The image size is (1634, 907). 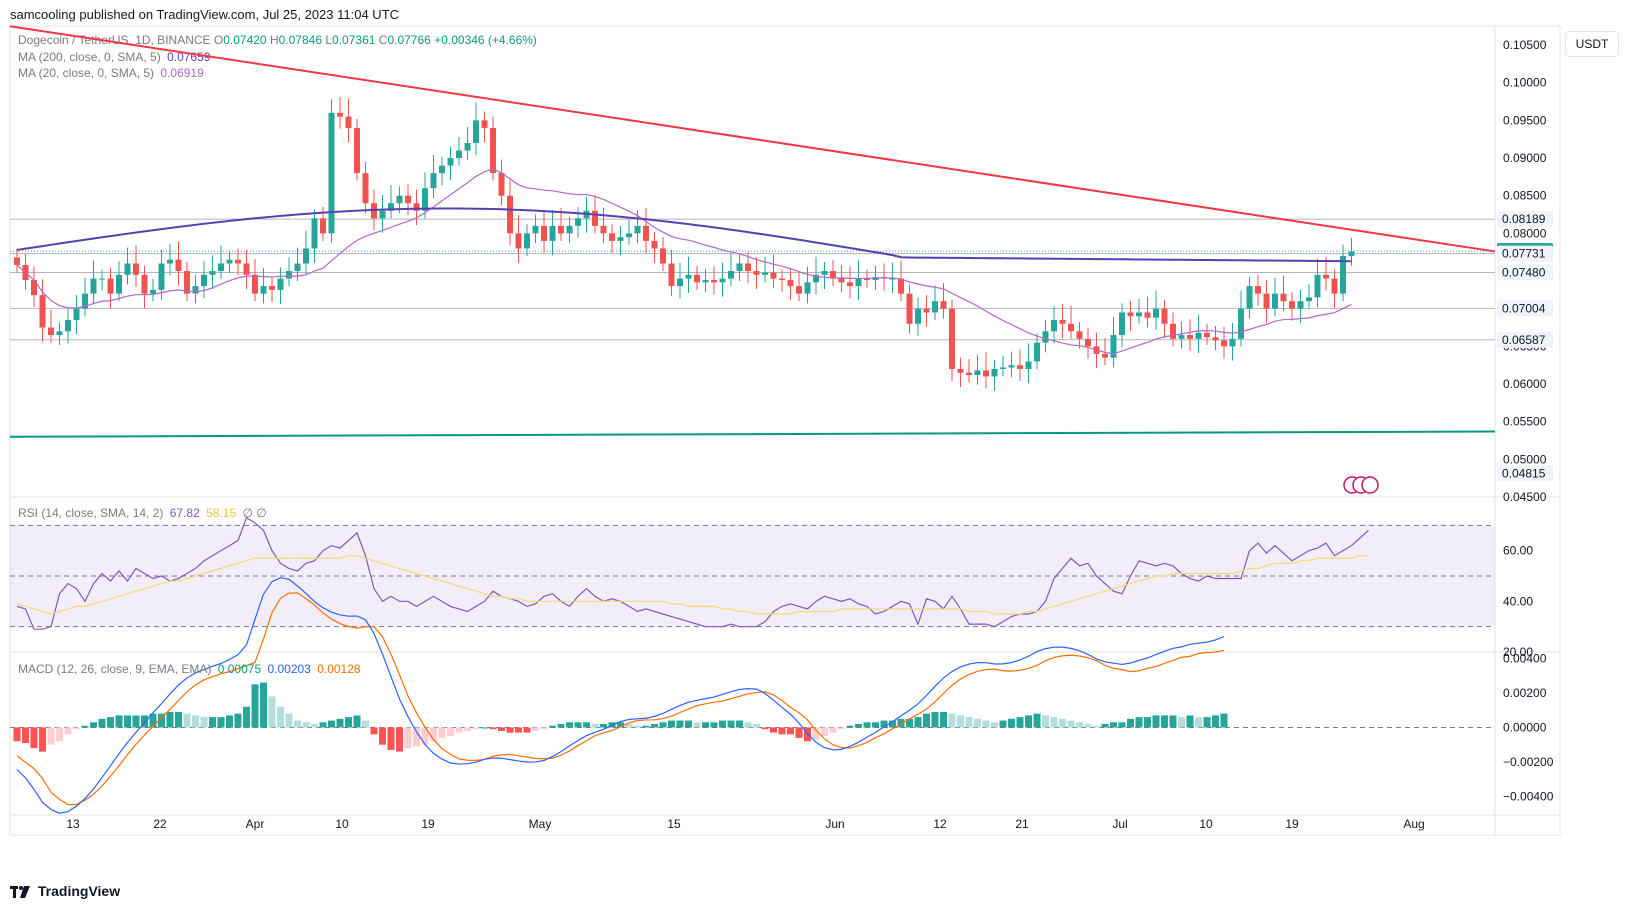 What do you see at coordinates (1524, 254) in the screenshot?
I see `price-label: 0.07731` at bounding box center [1524, 254].